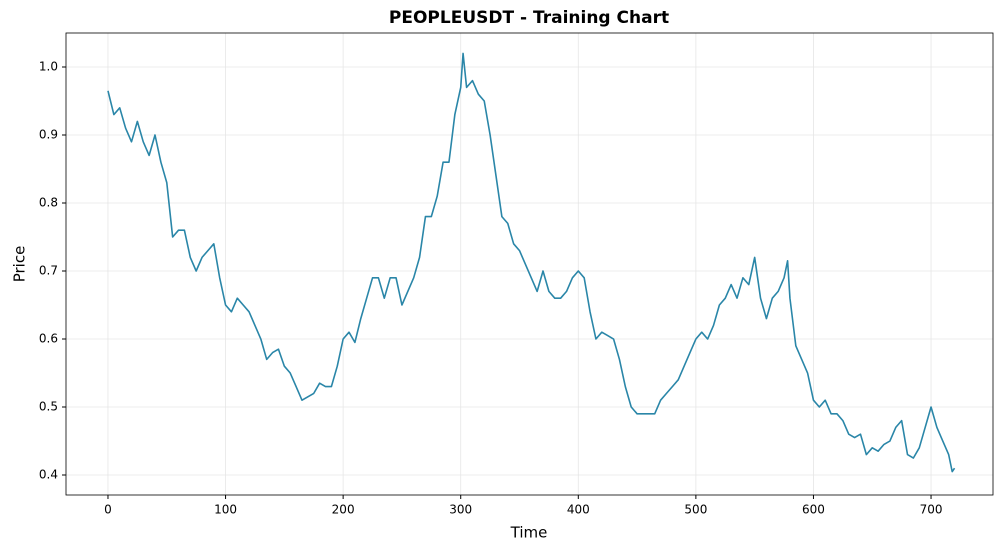  Describe the element at coordinates (48, 271) in the screenshot. I see `y-tick-label: 0.7` at that location.